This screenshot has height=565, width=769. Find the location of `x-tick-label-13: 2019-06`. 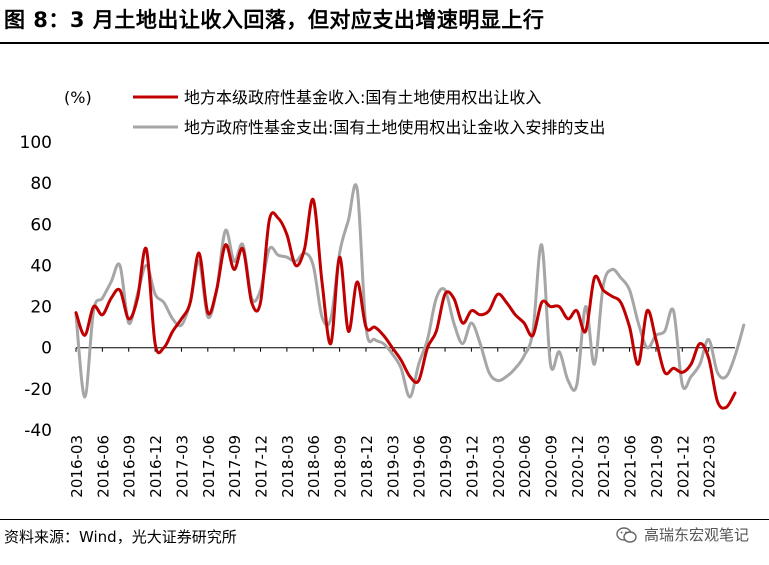

x-tick-label-13: 2019-06 is located at coordinates (420, 466).